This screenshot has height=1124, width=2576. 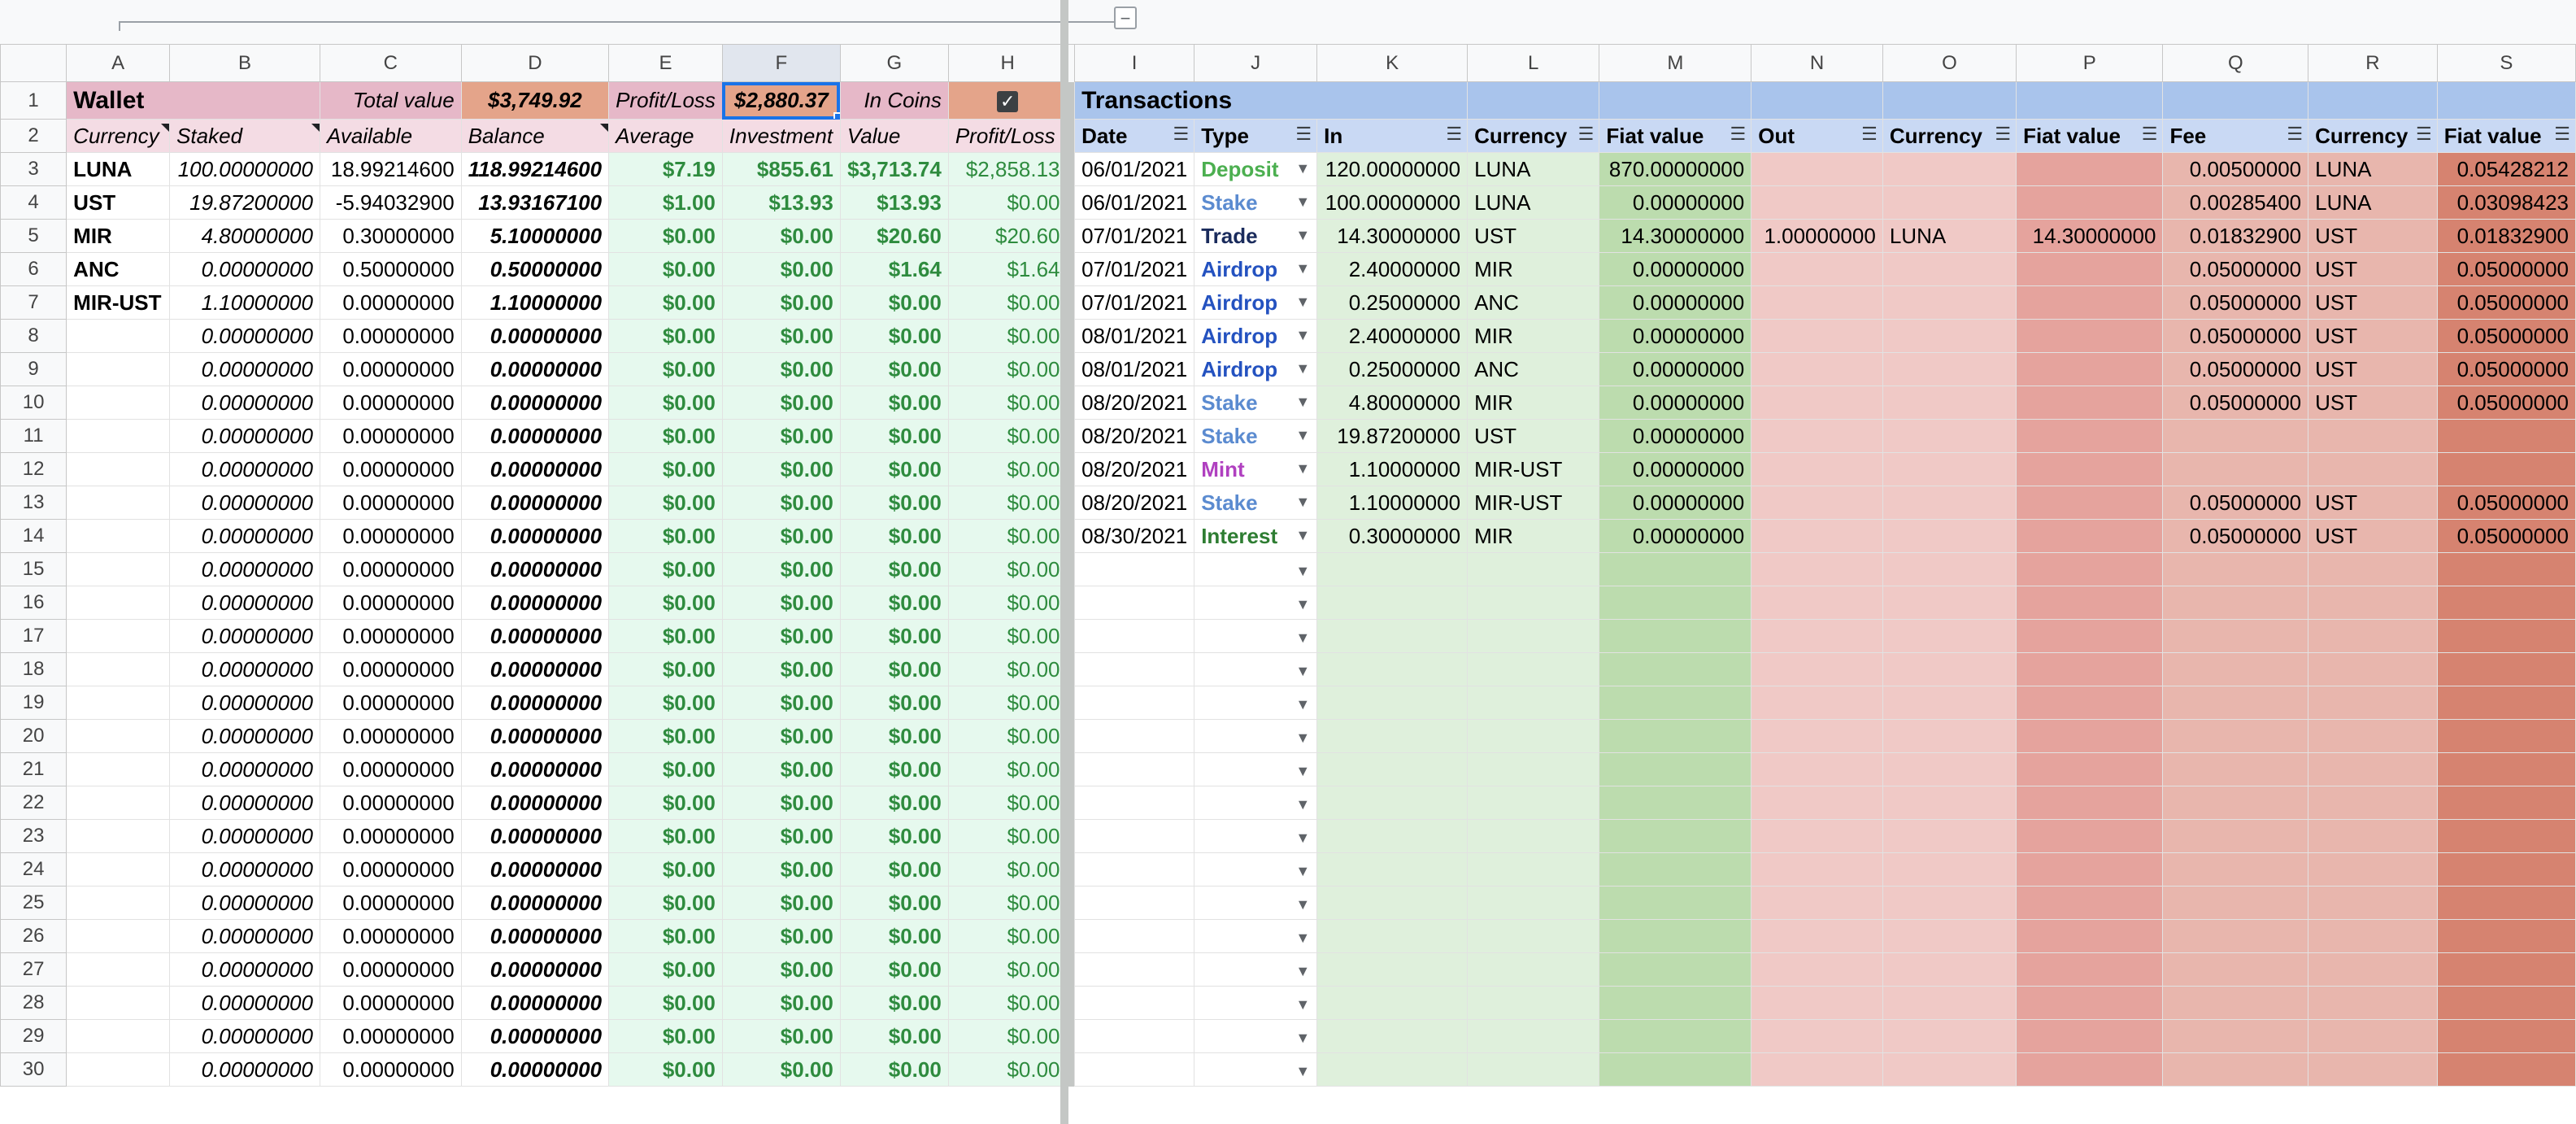 What do you see at coordinates (34, 269) in the screenshot?
I see `row-number: 6` at bounding box center [34, 269].